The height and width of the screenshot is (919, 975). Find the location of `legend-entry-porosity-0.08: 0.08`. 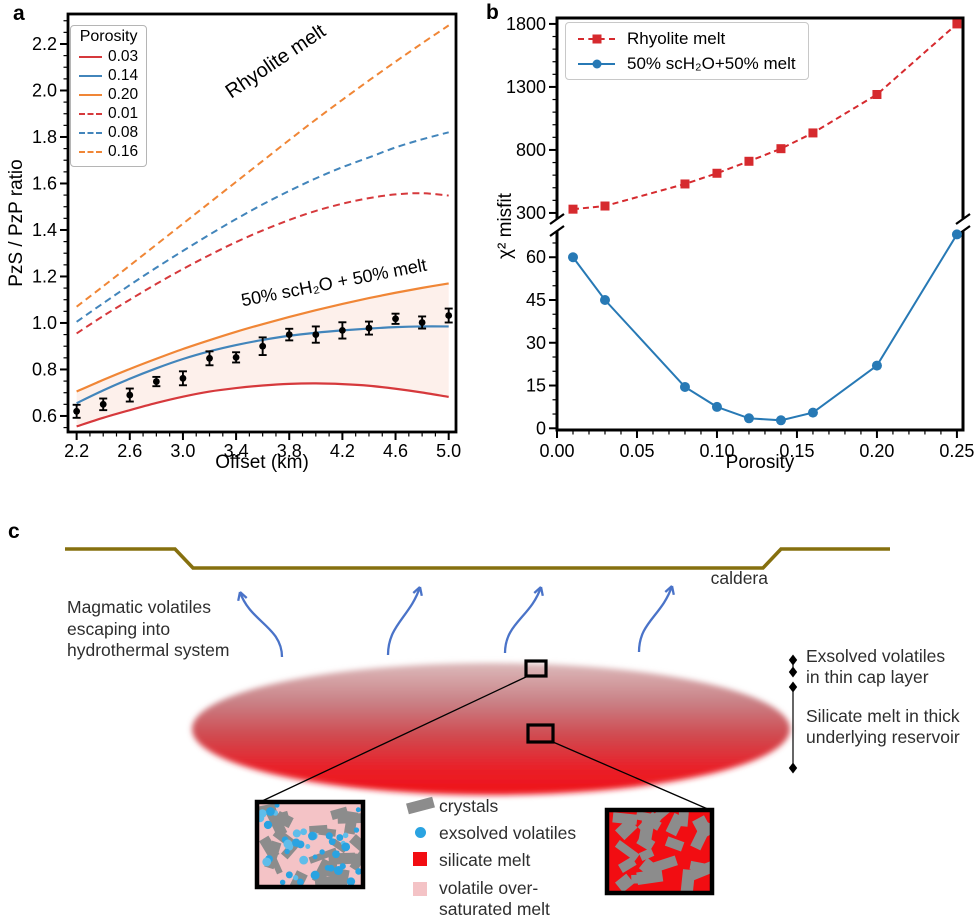

legend-entry-porosity-0.08: 0.08 is located at coordinates (108, 132).